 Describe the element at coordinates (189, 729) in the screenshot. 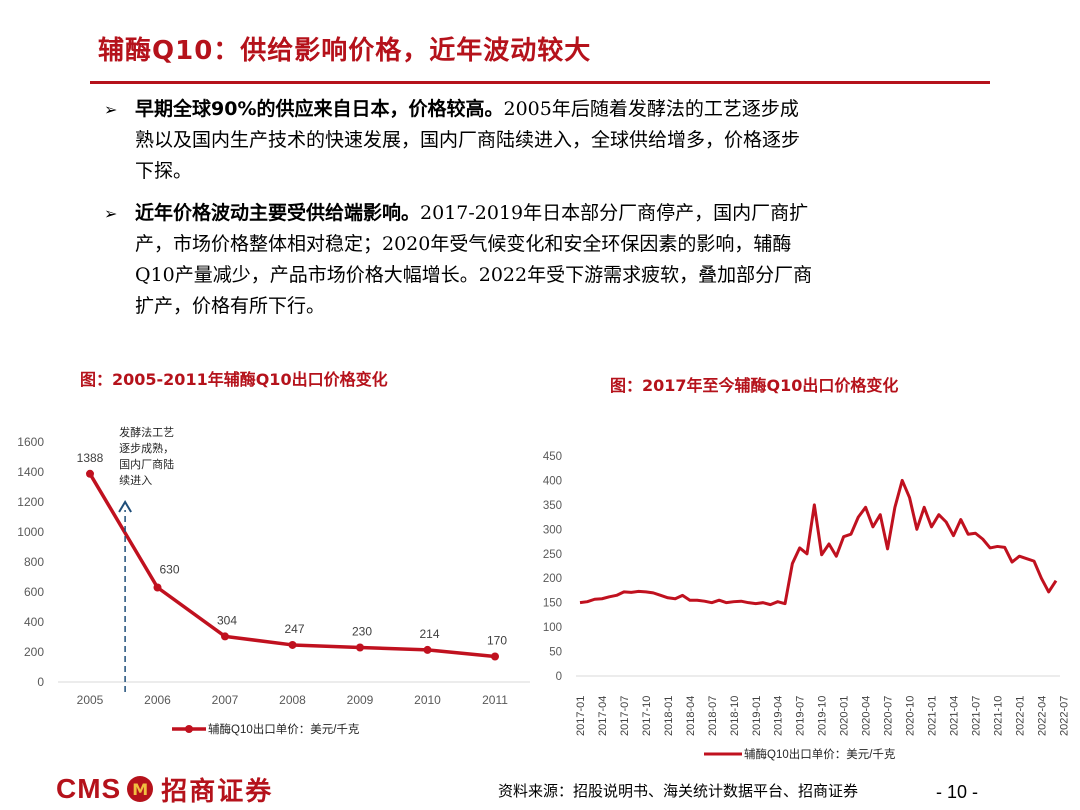

I see `legend-marker` at that location.